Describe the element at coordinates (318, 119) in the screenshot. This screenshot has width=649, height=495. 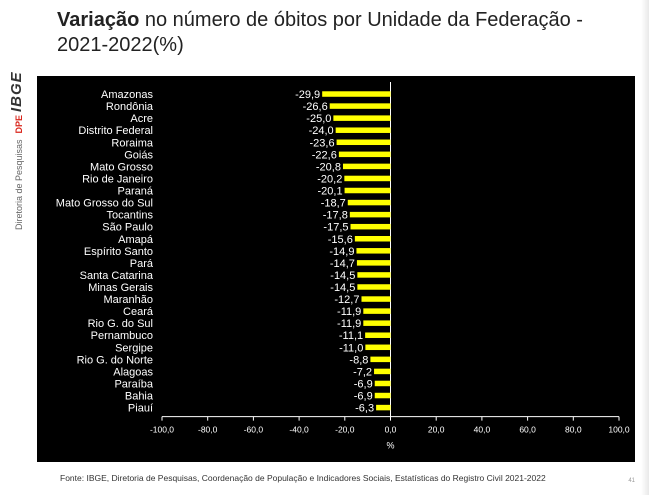
I see `data-label: -25,0` at that location.